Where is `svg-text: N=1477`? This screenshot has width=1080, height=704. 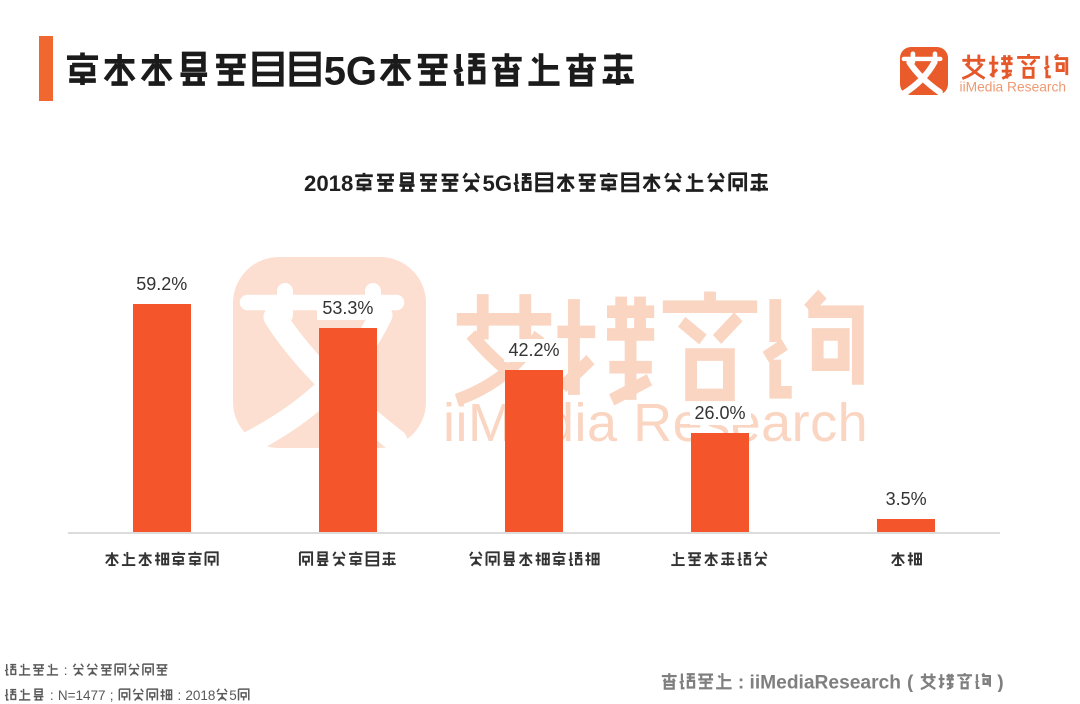
svg-text: N=1477 is located at coordinates (82, 695).